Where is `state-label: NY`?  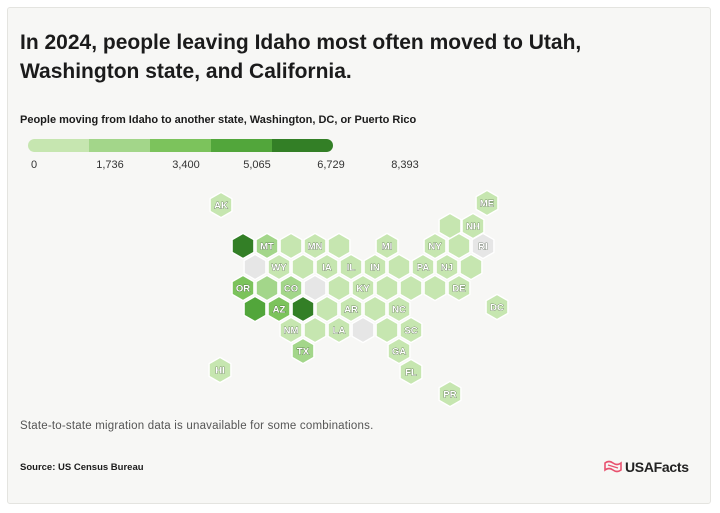 state-label: NY is located at coordinates (435, 246).